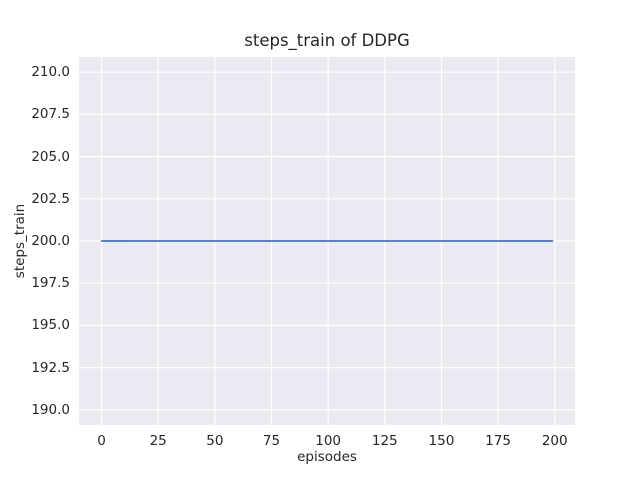 The image size is (640, 480). Describe the element at coordinates (50, 409) in the screenshot. I see `y-tick-label: 190.0` at that location.